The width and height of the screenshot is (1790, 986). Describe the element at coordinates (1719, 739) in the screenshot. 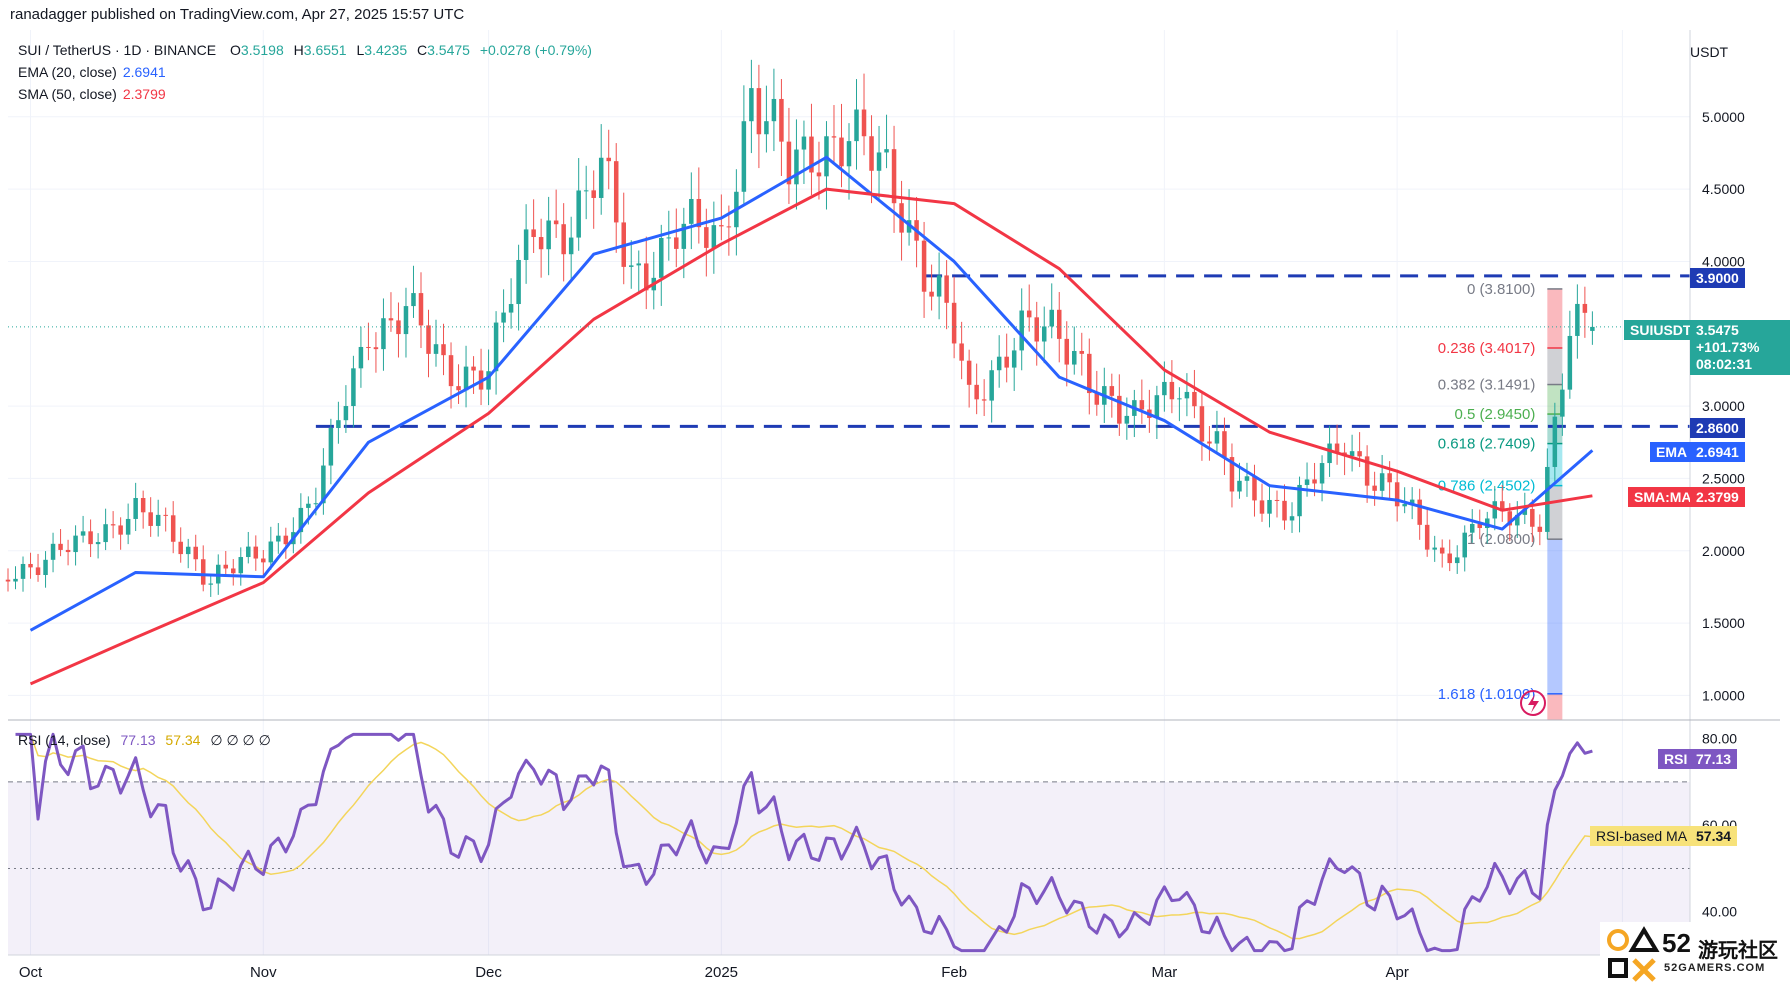

I see `rsi-tick-label: 80.00` at that location.